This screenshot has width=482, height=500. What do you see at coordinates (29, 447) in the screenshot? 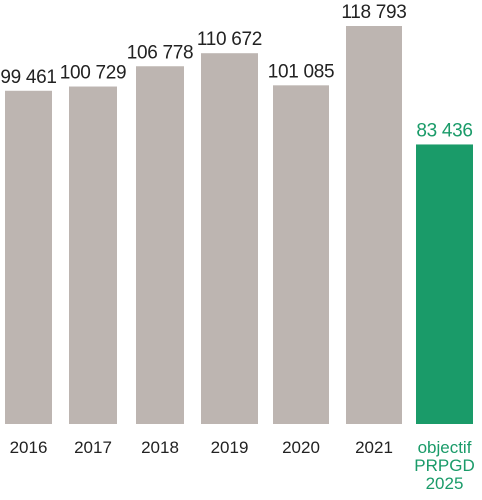
I see `category-label: 2016` at bounding box center [29, 447].